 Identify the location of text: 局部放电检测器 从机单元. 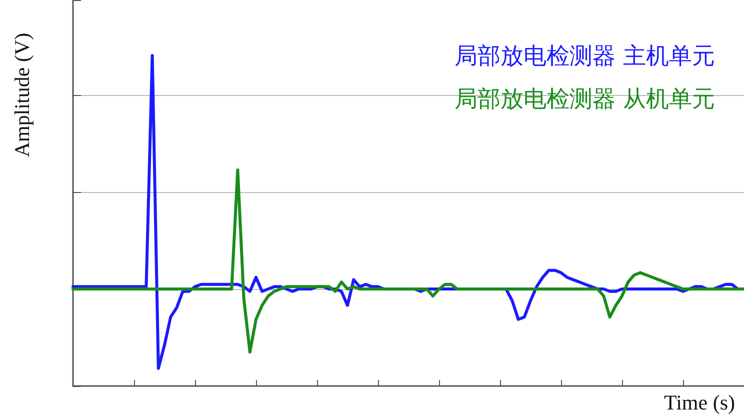
(584, 99).